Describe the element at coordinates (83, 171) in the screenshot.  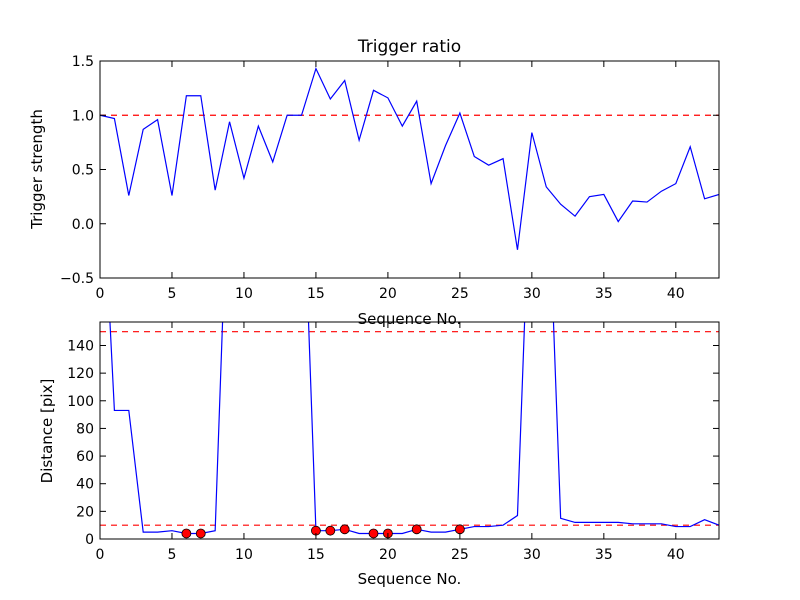
I see `y-tick-label: 0.5` at that location.